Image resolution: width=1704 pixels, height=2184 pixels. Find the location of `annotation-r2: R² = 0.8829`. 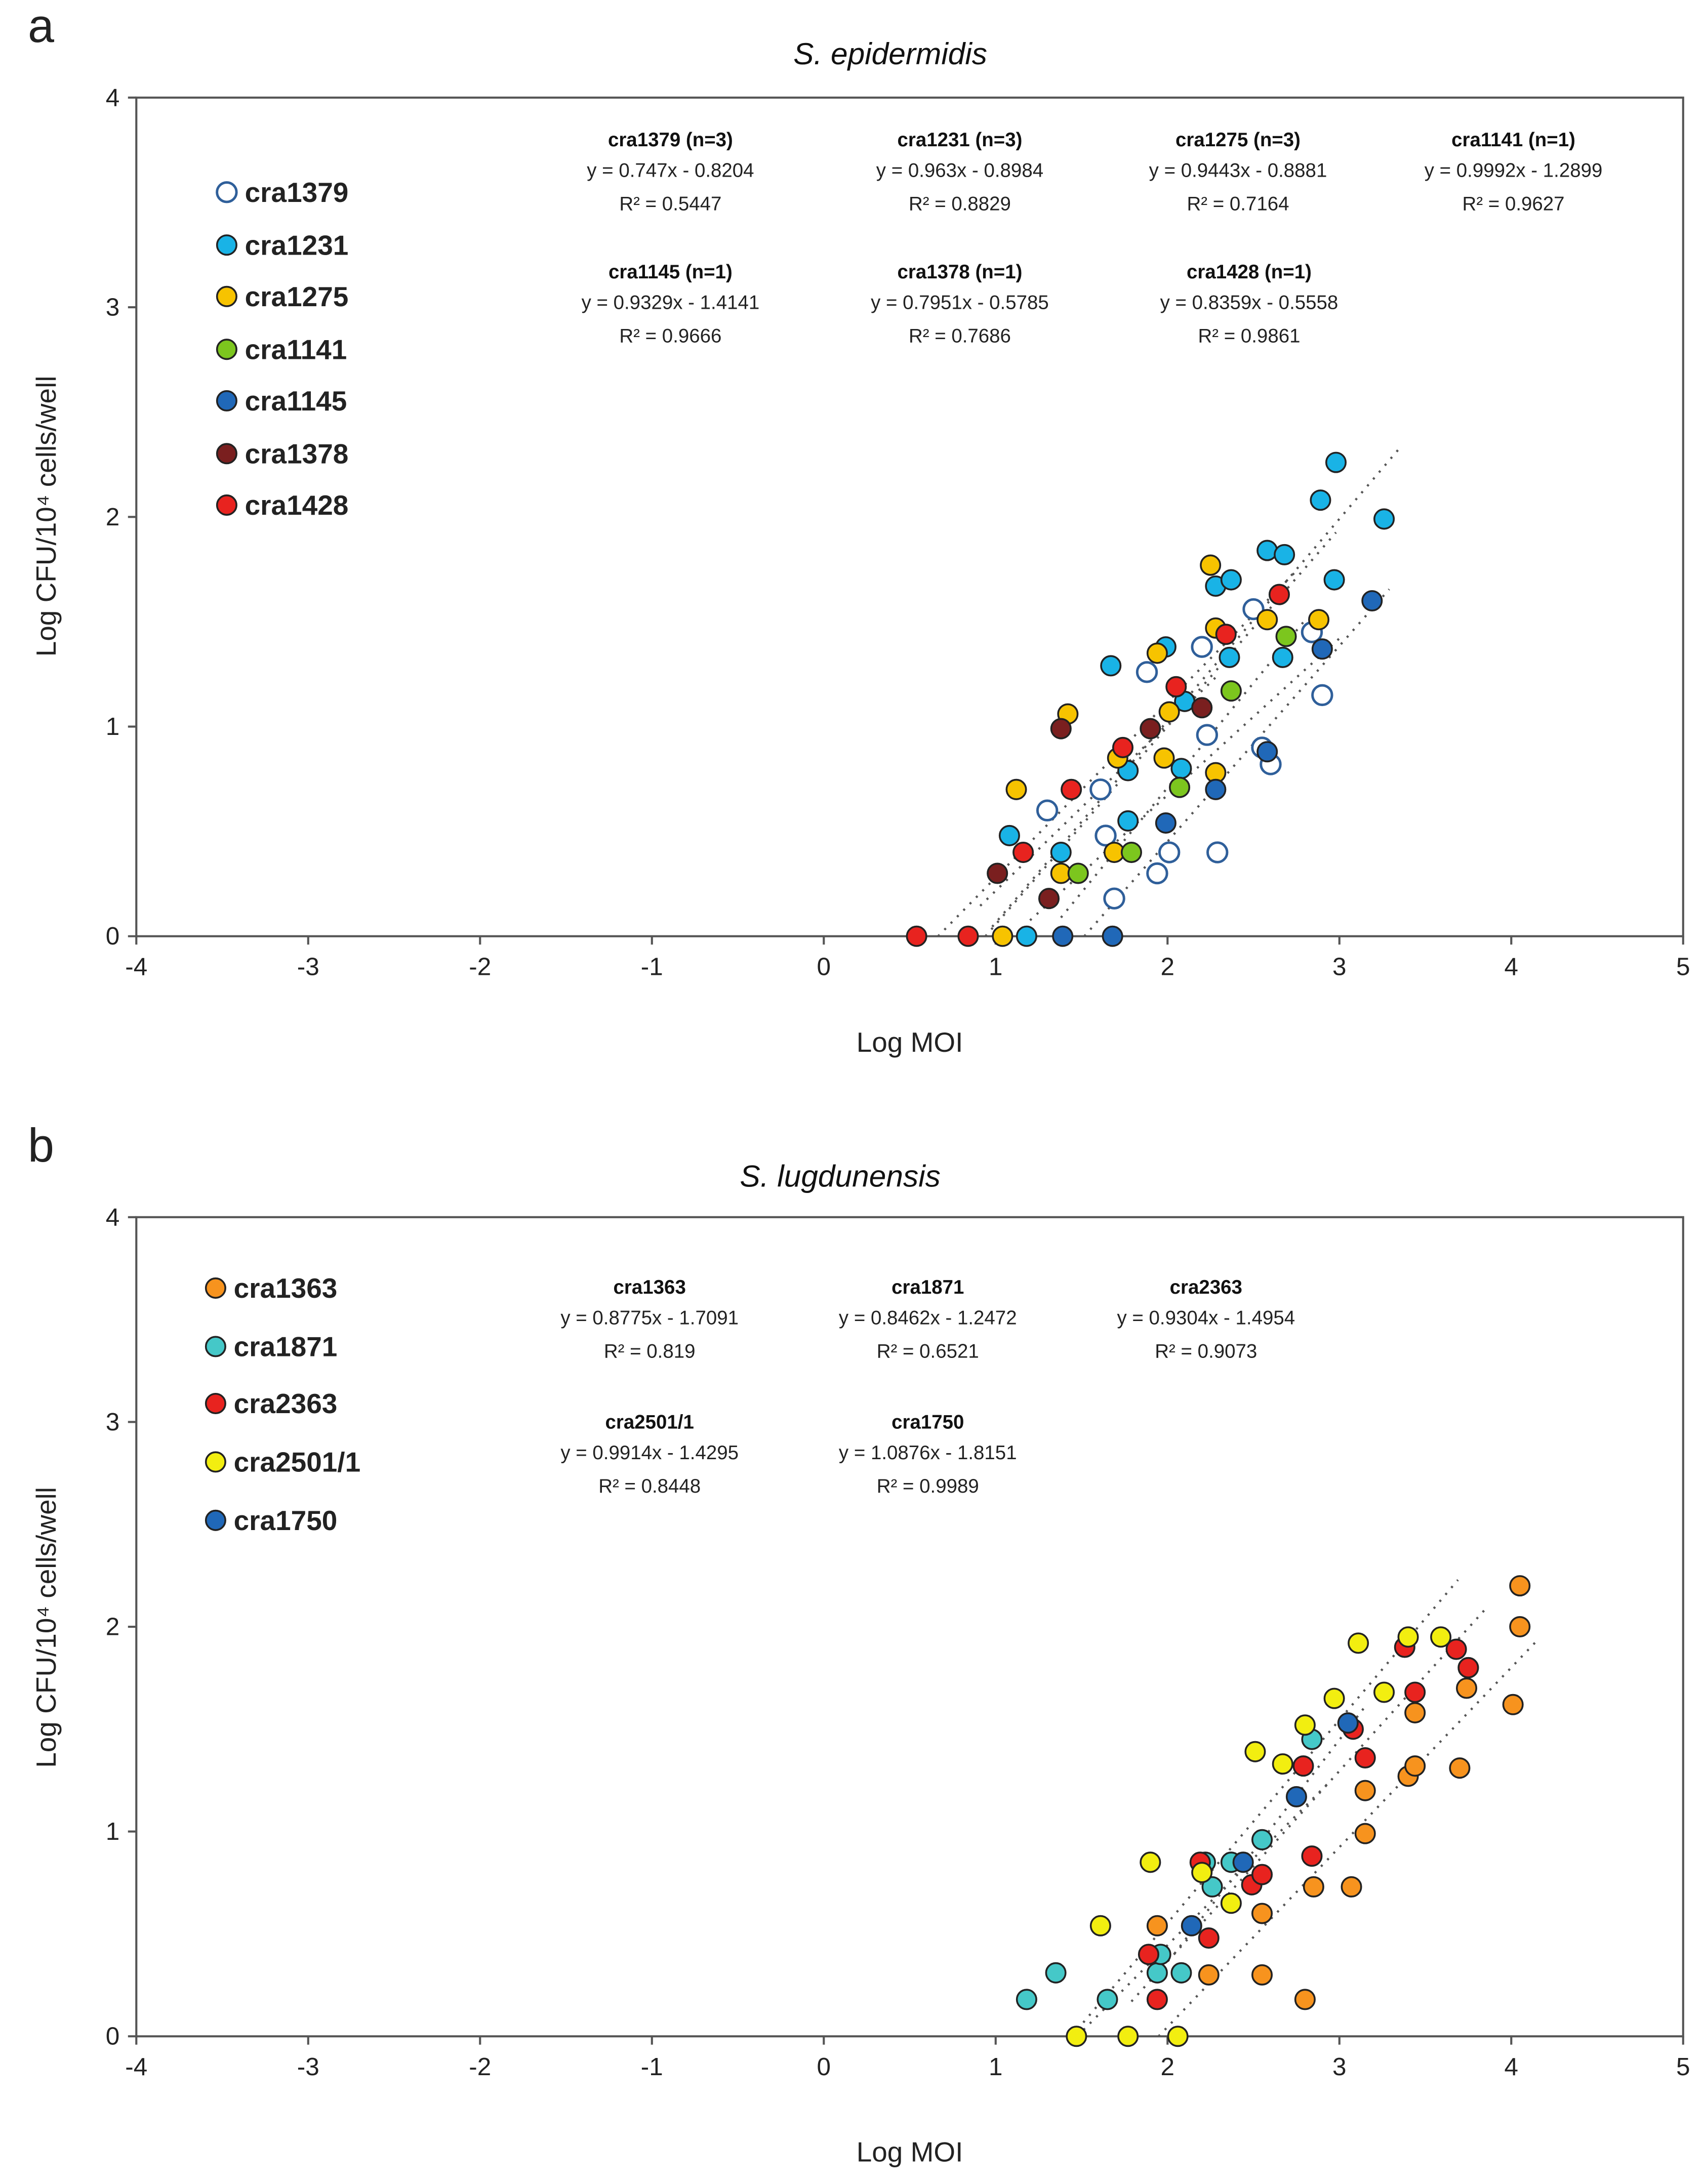

annotation-r2: R² = 0.8829 is located at coordinates (960, 204).